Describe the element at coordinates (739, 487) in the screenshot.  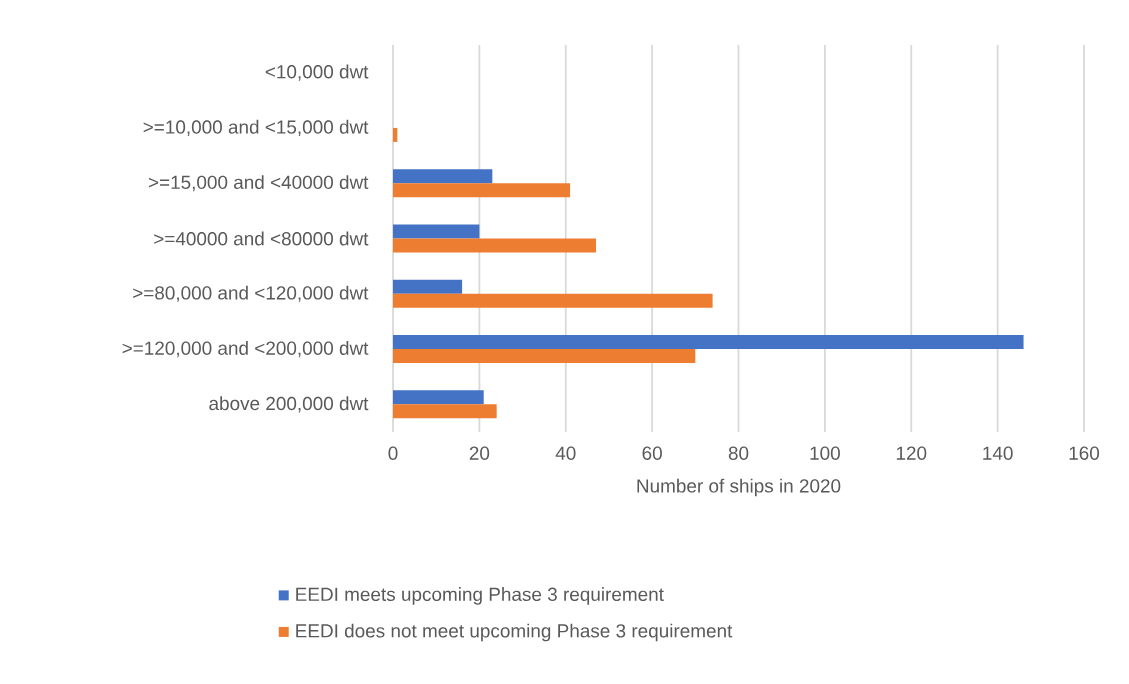
I see `x-axis-title: Number of ships in 2020` at that location.